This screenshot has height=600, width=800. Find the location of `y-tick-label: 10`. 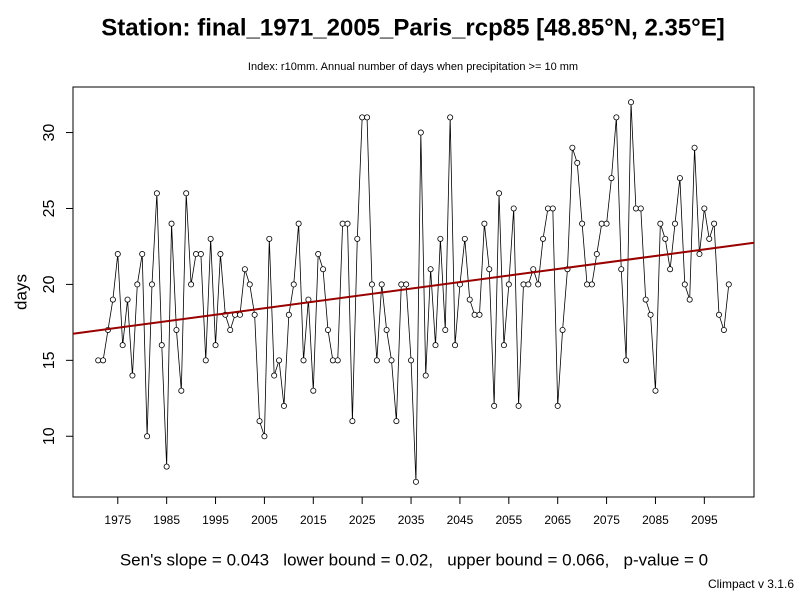

y-tick-label: 10 is located at coordinates (49, 436).